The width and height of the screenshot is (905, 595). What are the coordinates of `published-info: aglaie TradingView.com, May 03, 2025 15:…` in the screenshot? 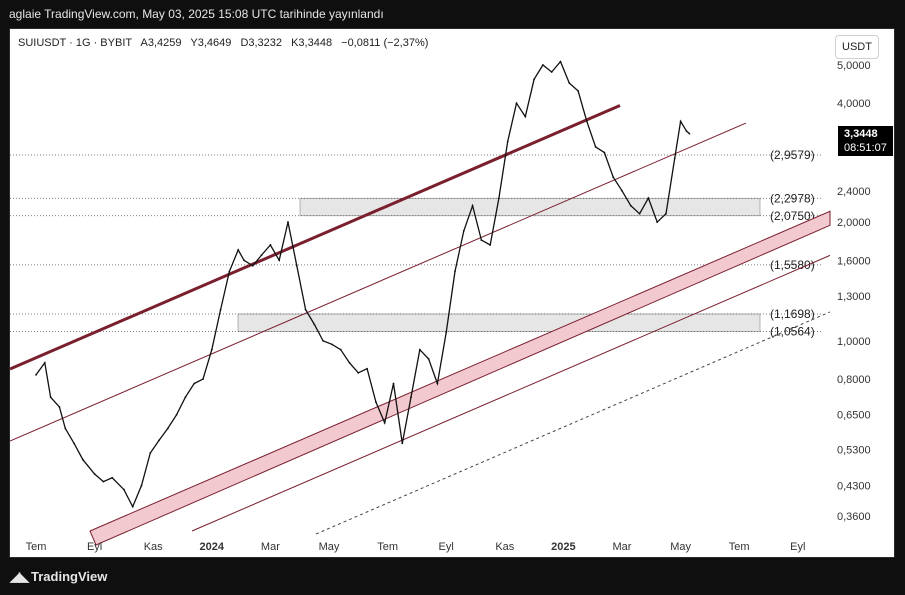 It's located at (196, 14).